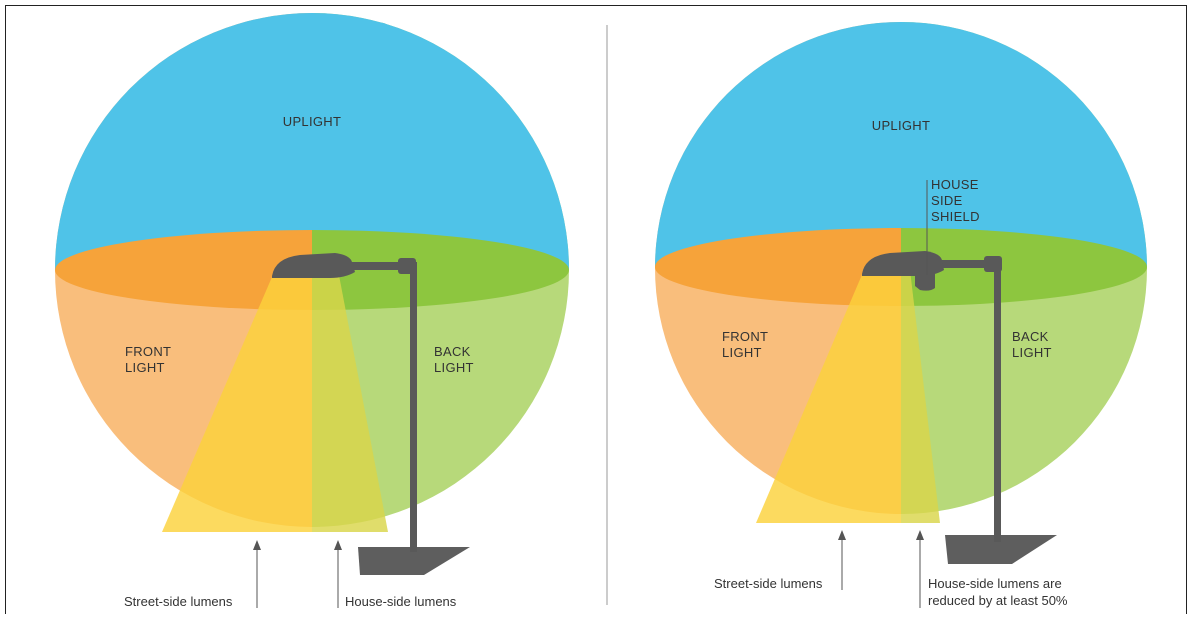  I want to click on shield-label-line3: SHIELD, so click(955, 216).